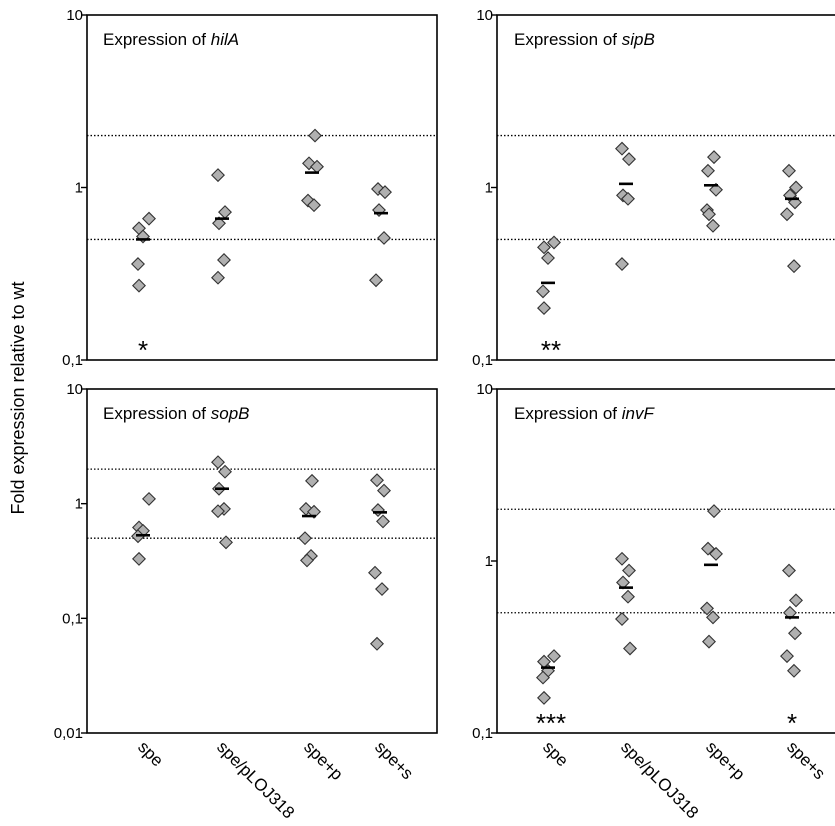 The height and width of the screenshot is (826, 835). I want to click on panel-title-gene: hilA, so click(225, 39).